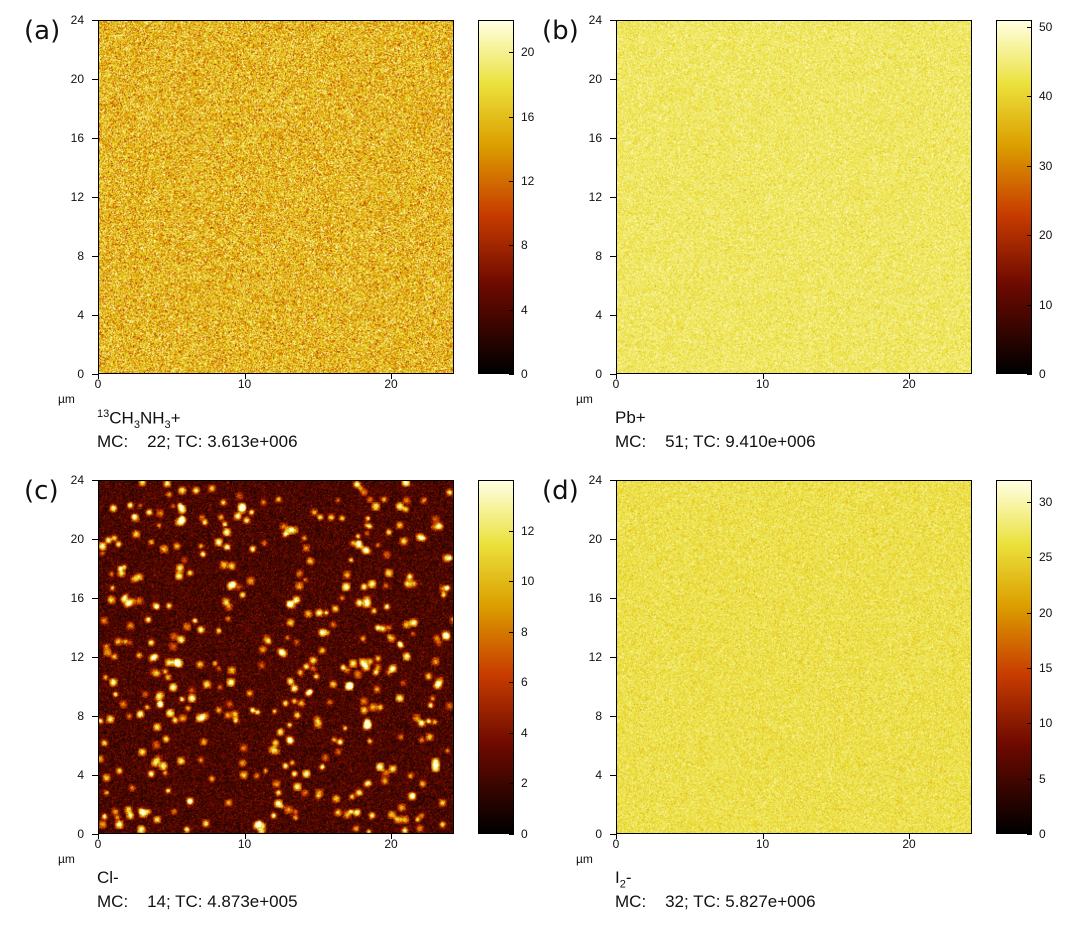 The width and height of the screenshot is (1077, 941). Describe the element at coordinates (1014, 197) in the screenshot. I see `colorbar` at that location.